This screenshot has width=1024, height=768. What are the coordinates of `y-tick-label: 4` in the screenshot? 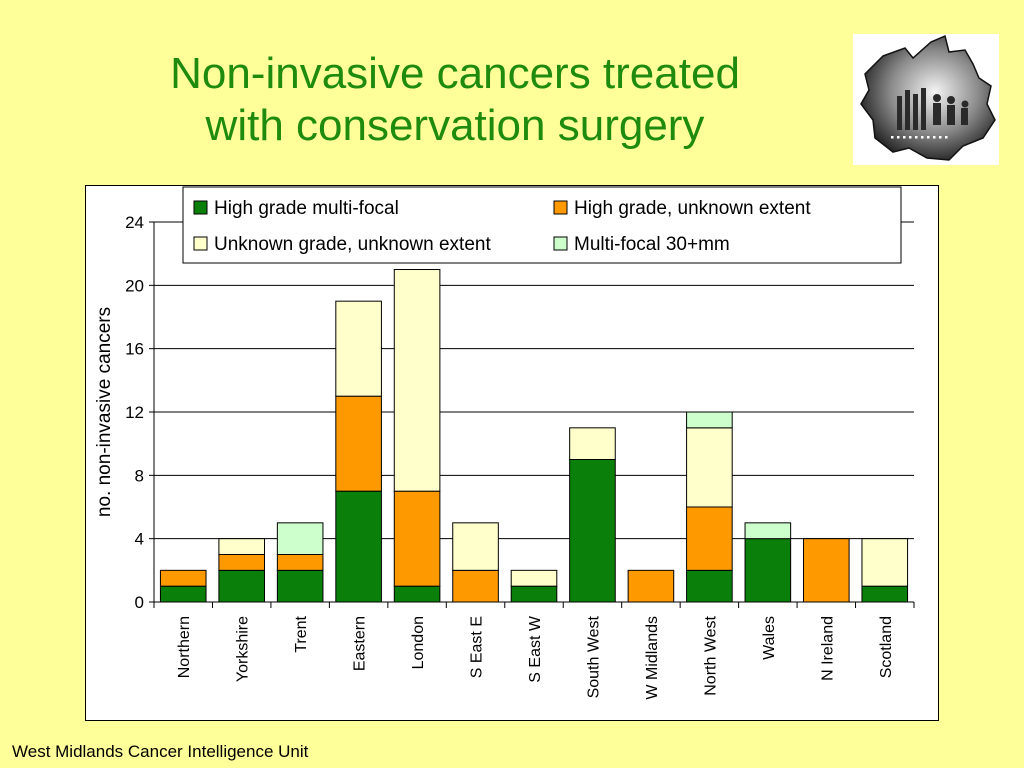 It's located at (139, 539).